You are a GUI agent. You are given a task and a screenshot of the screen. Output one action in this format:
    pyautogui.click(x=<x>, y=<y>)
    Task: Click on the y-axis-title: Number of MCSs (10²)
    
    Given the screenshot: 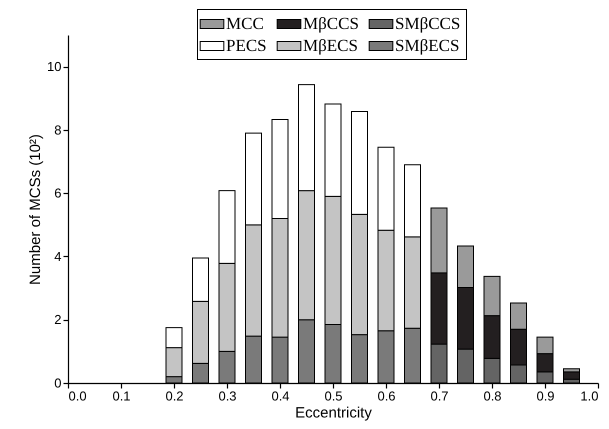 What is the action you would take?
    pyautogui.click(x=35, y=209)
    